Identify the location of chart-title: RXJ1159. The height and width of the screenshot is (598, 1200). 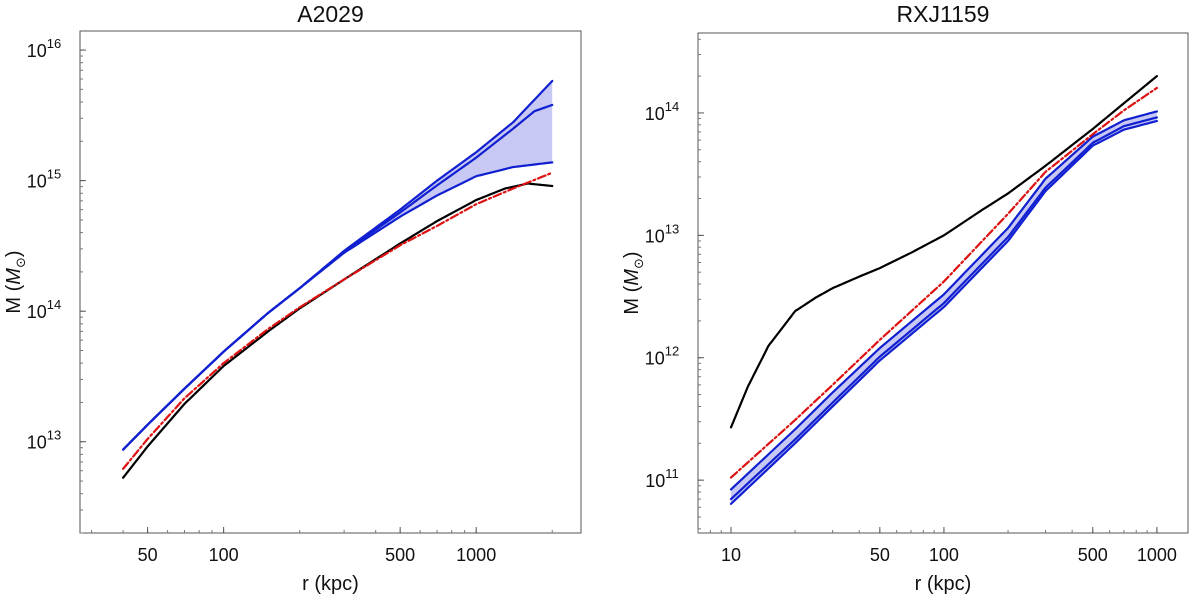
(943, 14).